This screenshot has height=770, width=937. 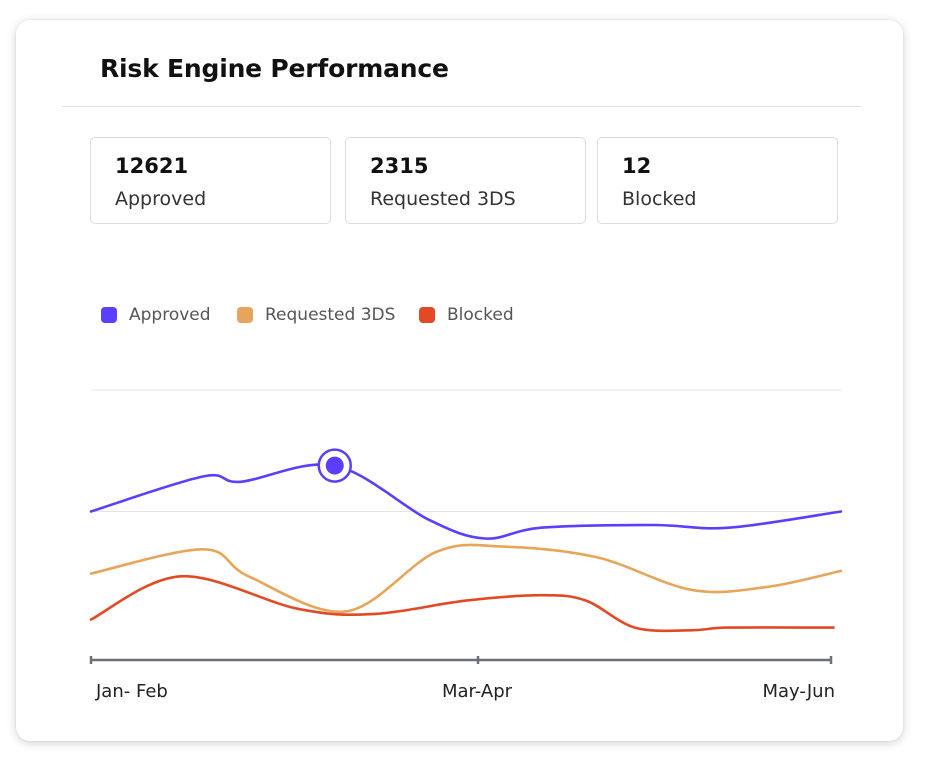 I want to click on legend-item-requested-3ds: Requested 3DS, so click(x=316, y=315).